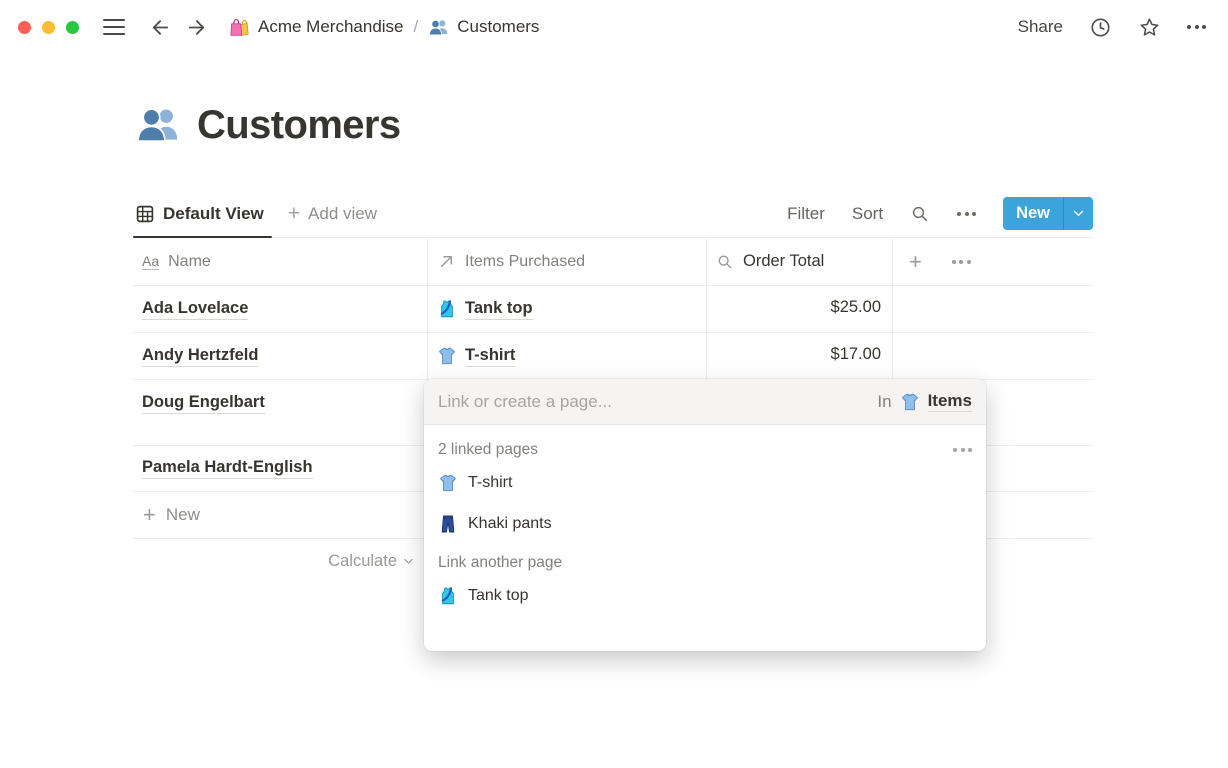 This screenshot has width=1228, height=768. I want to click on table-header-row: Aa Name Items Purchased Order Total +, so click(613, 262).